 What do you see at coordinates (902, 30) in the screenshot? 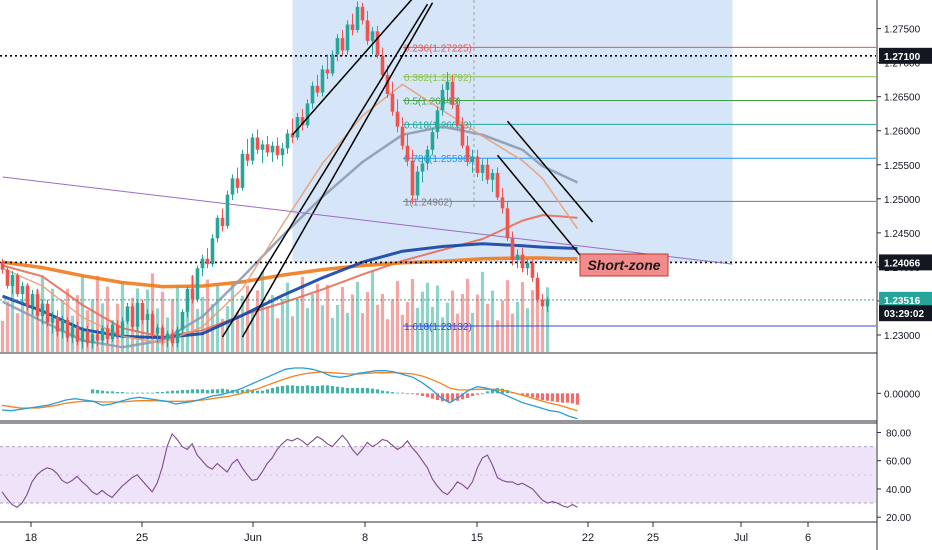
I see `price-tick-label: 1.27500` at bounding box center [902, 30].